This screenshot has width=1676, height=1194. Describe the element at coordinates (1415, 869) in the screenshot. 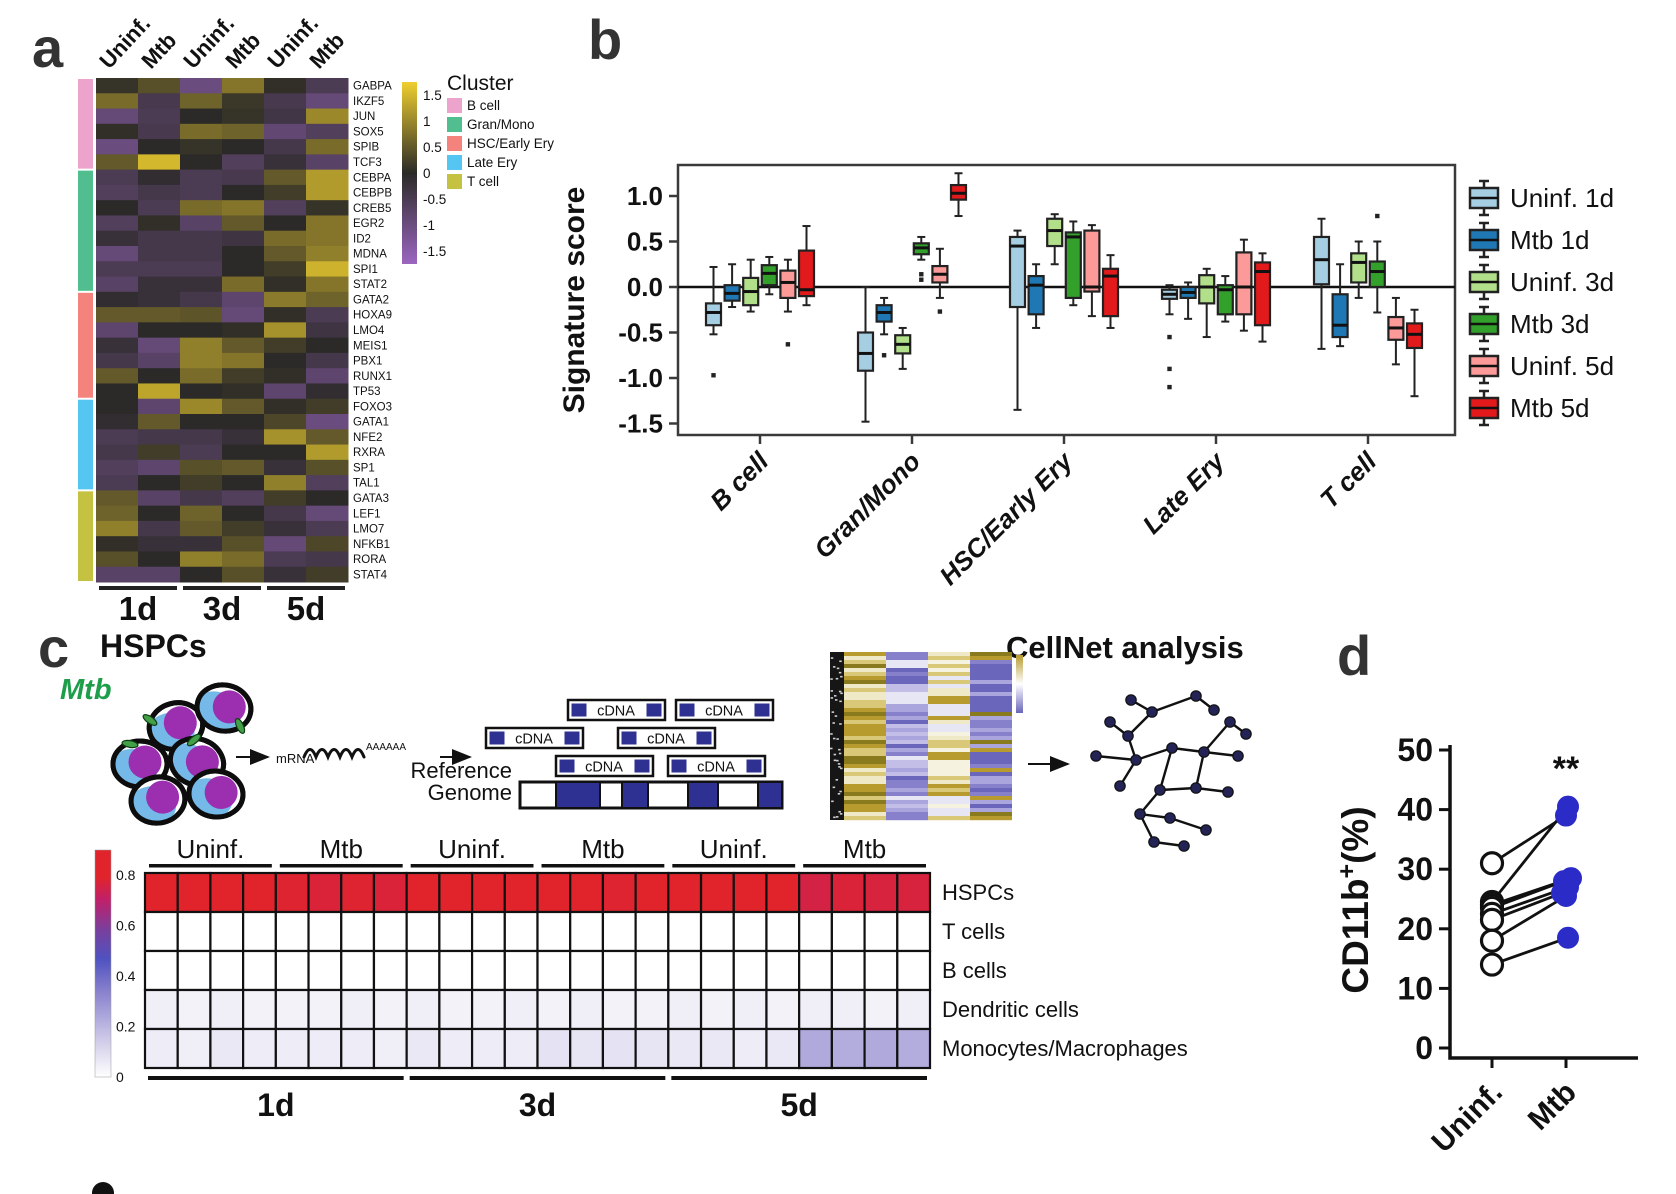

I see `y-tick-label: 30` at that location.